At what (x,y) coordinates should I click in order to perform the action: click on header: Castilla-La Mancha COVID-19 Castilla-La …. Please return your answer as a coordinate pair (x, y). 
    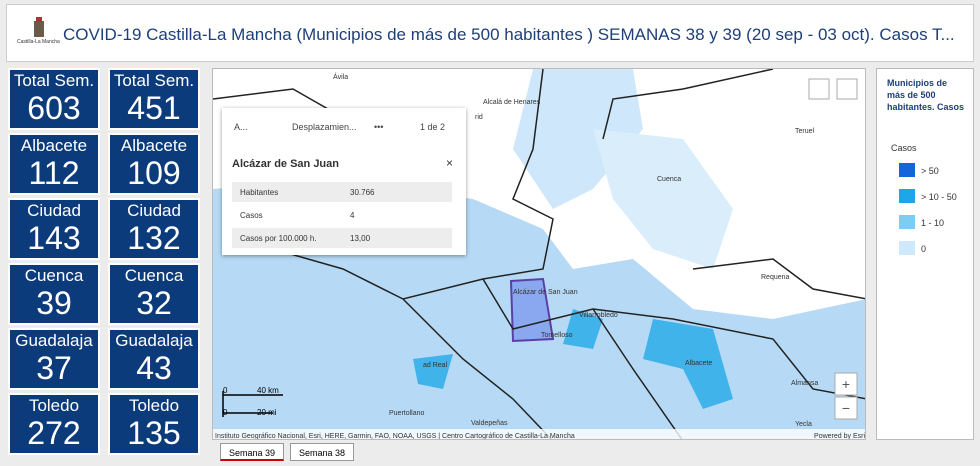
    Looking at the image, I should click on (490, 33).